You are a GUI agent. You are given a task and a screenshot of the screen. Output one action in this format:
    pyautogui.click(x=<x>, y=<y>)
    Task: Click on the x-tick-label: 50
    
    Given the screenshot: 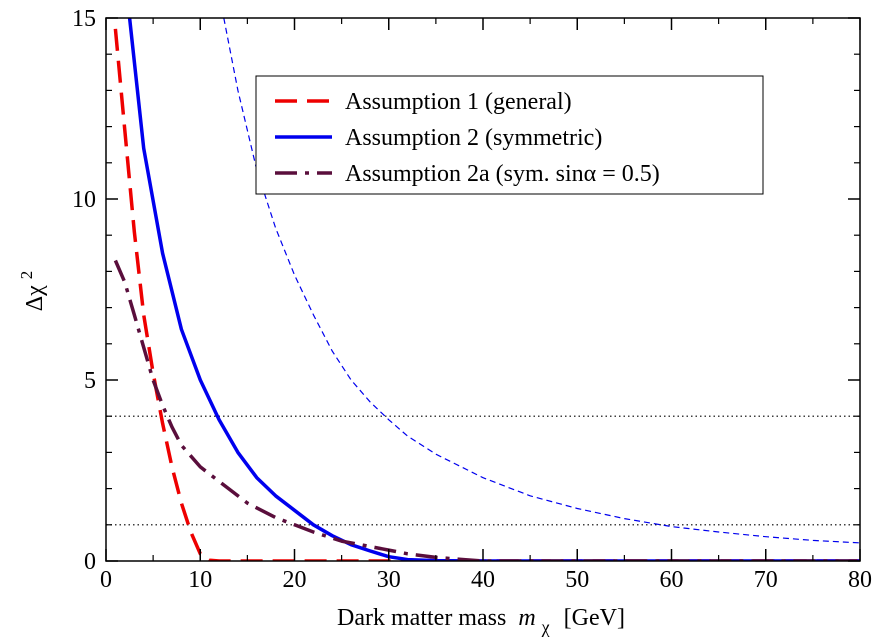 What is the action you would take?
    pyautogui.click(x=577, y=580)
    